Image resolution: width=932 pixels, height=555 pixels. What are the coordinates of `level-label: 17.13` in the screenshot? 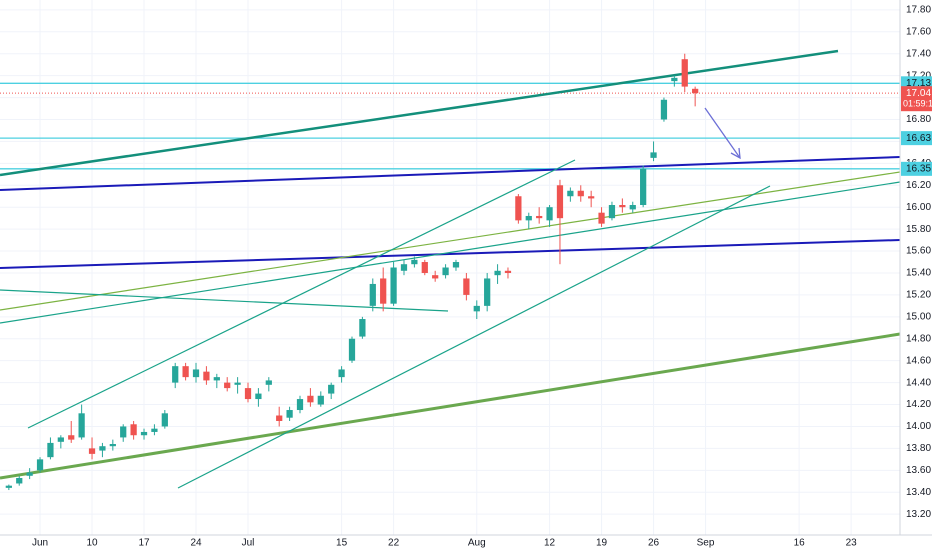 It's located at (918, 83).